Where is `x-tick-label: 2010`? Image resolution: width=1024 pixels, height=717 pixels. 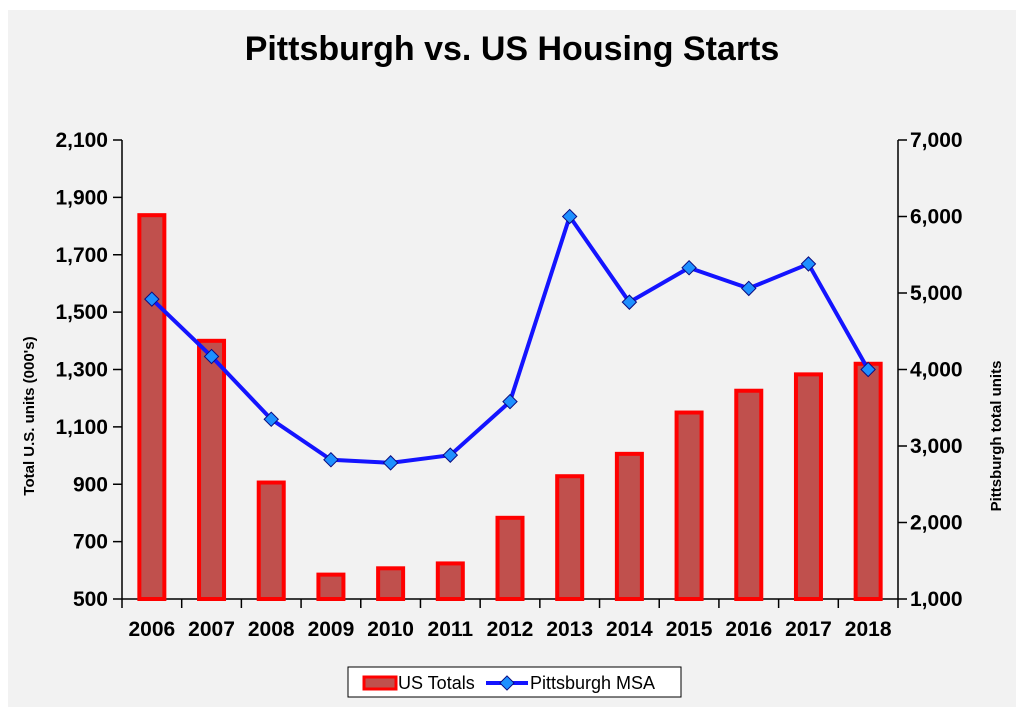
x-tick-label: 2010 is located at coordinates (390, 629).